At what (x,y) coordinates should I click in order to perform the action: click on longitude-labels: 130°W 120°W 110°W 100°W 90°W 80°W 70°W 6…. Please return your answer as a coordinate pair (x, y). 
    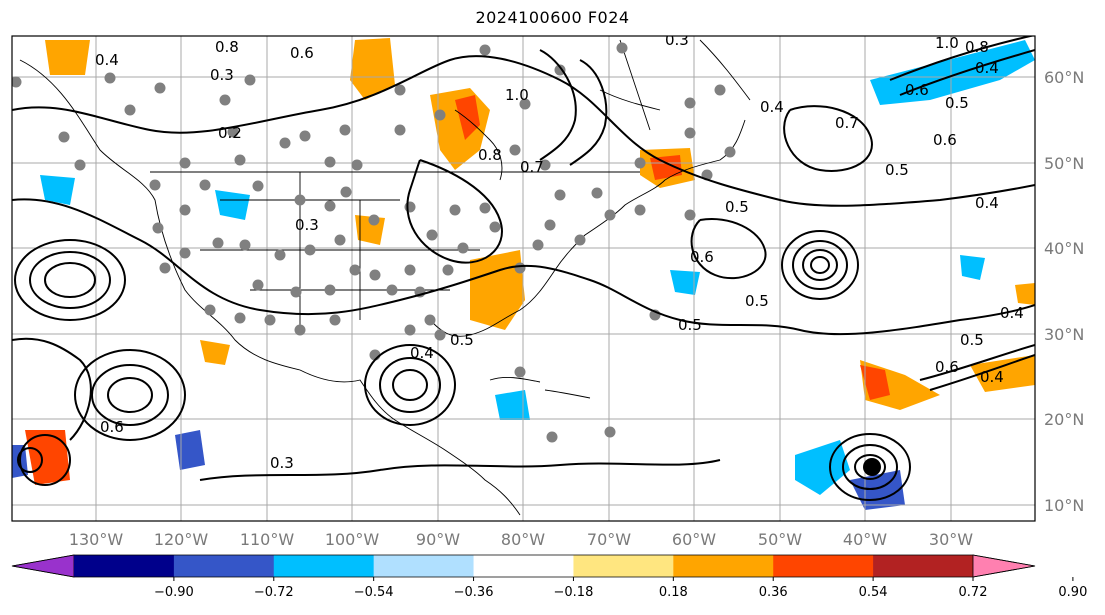
    Looking at the image, I should click on (521, 539).